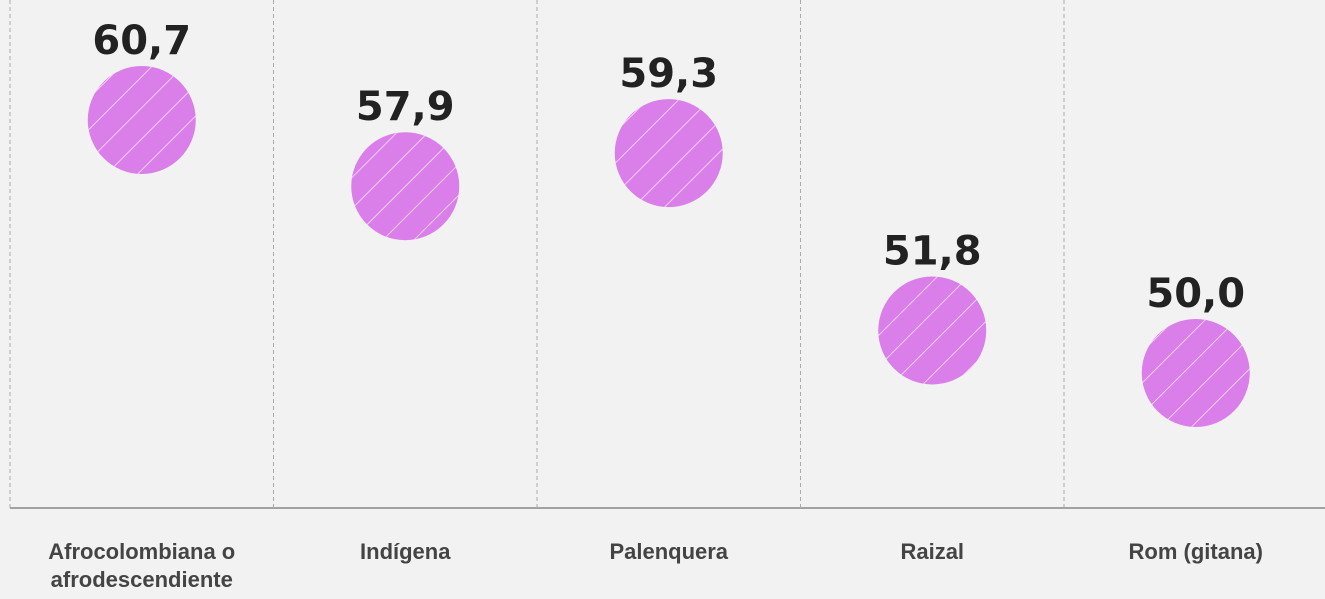  I want to click on value-label: 57,9, so click(405, 107).